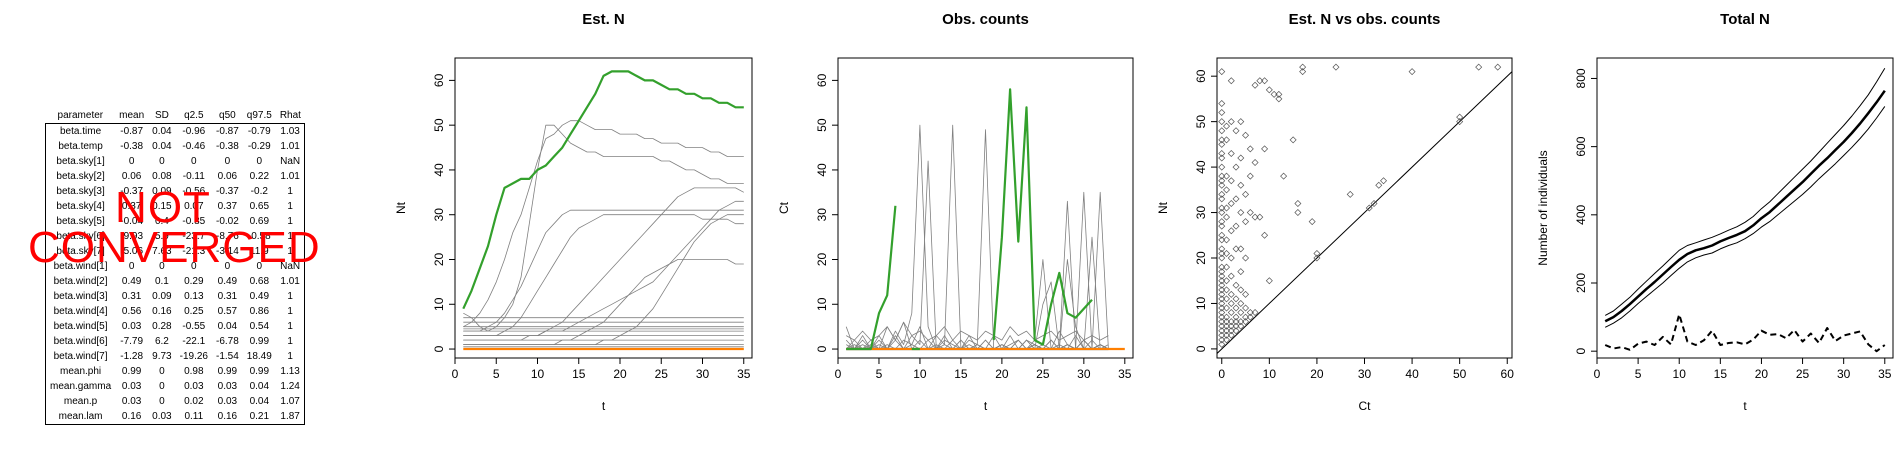 The height and width of the screenshot is (450, 1900). I want to click on table-header-cell: parameter, so click(80, 115).